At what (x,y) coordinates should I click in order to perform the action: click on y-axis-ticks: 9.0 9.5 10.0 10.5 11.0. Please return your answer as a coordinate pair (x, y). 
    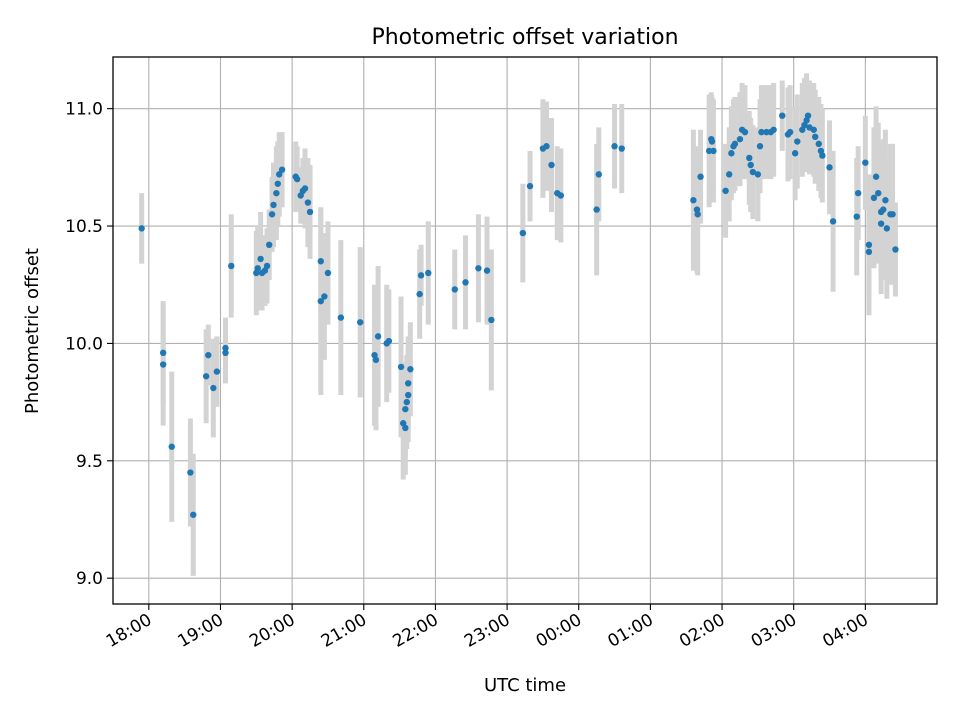
    Looking at the image, I should click on (89, 344).